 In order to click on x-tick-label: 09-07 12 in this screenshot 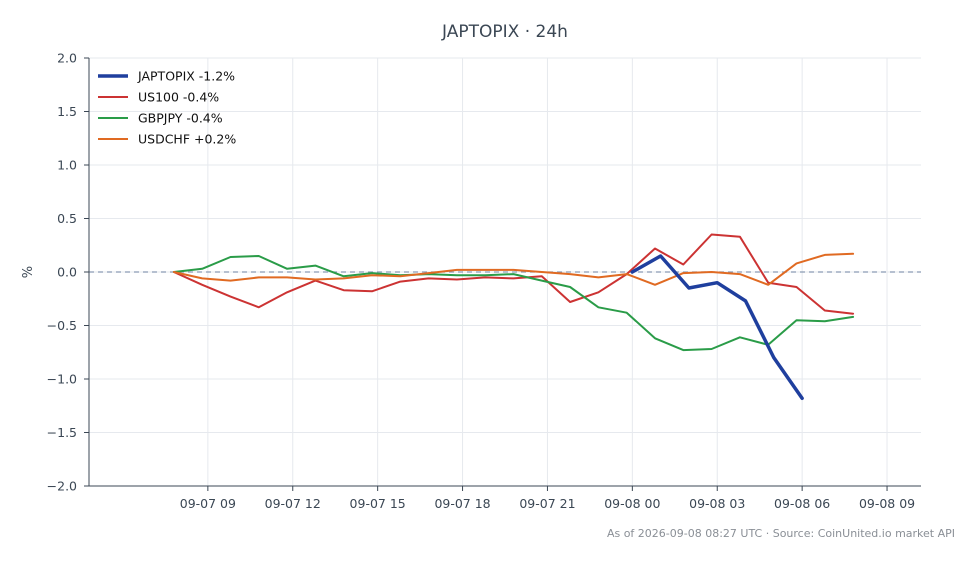, I will do `click(293, 503)`.